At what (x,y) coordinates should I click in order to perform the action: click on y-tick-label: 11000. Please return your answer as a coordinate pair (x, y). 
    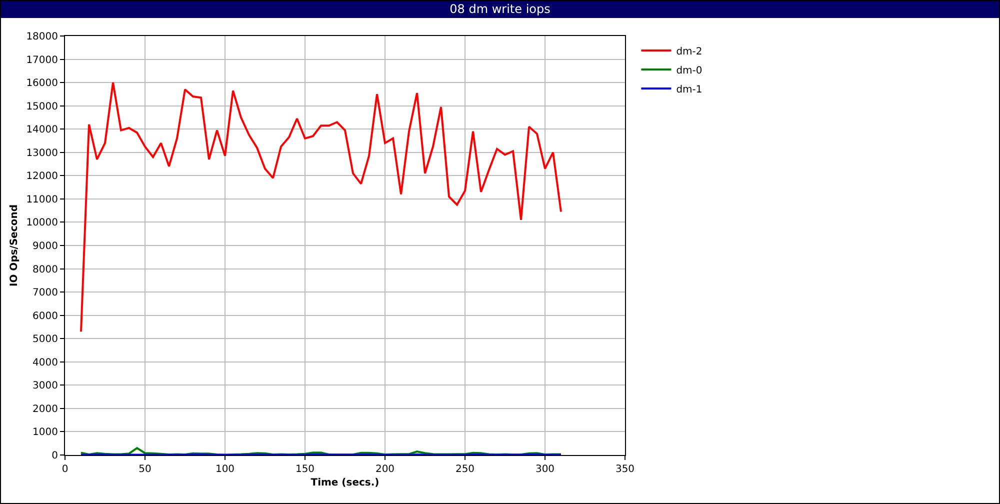
    Looking at the image, I should click on (42, 200).